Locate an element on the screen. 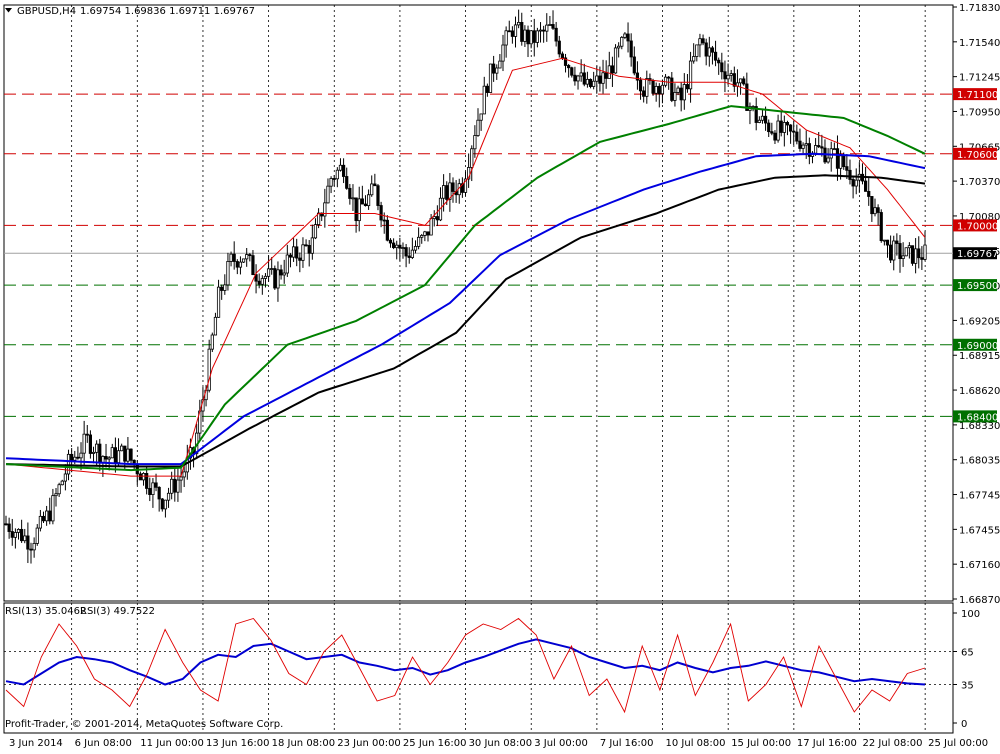 This screenshot has width=1000, height=754. x-tick-label: 6 Jun 08:00 is located at coordinates (103, 743).